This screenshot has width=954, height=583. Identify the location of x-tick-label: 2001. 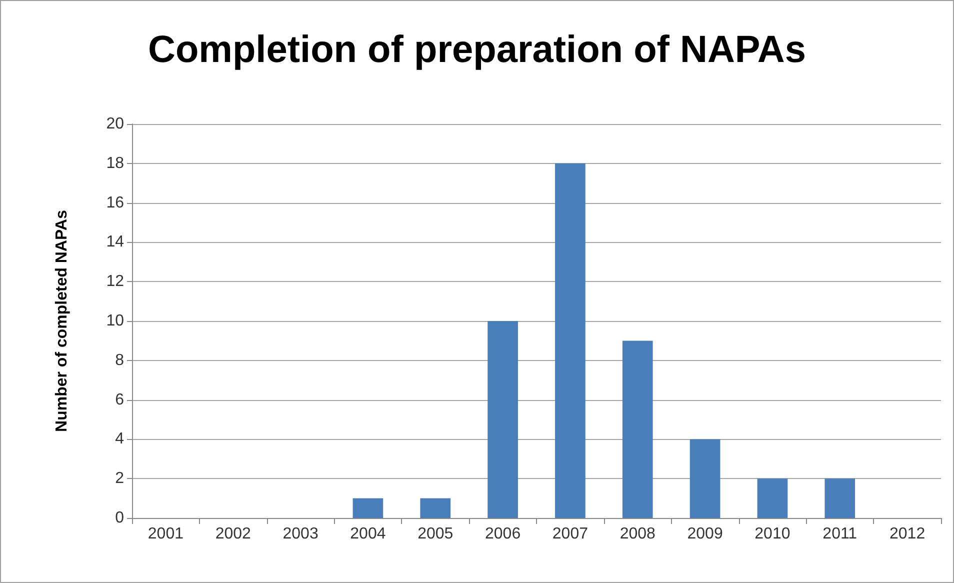
(166, 534).